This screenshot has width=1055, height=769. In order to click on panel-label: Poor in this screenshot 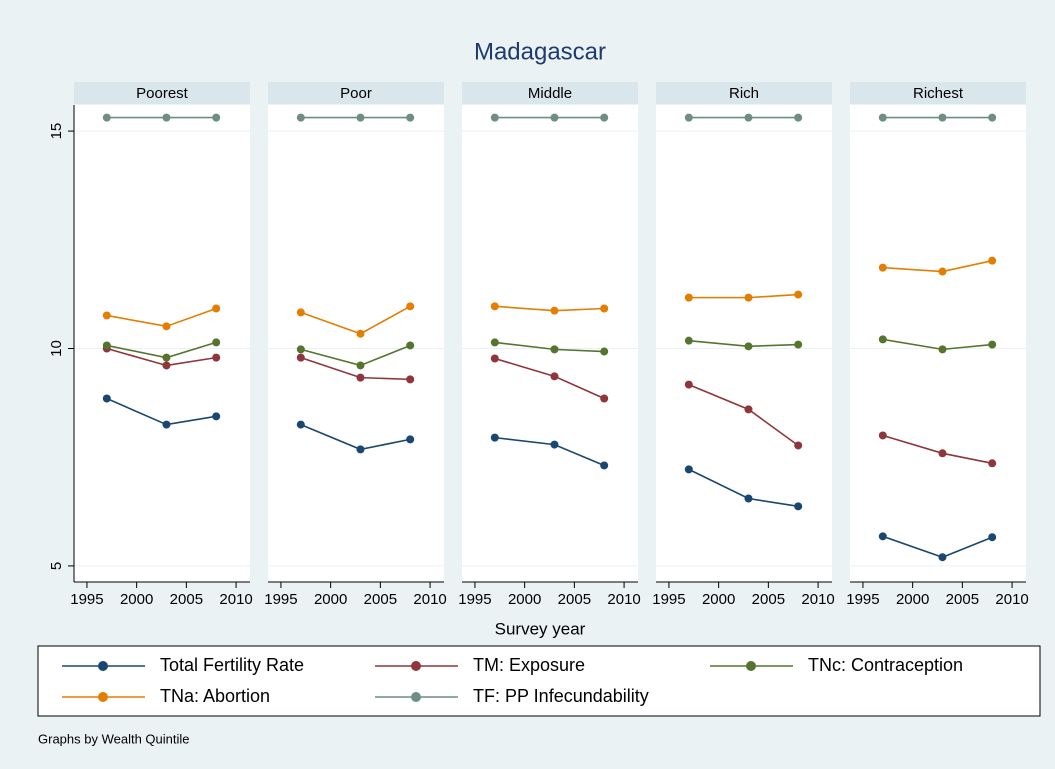, I will do `click(356, 93)`.